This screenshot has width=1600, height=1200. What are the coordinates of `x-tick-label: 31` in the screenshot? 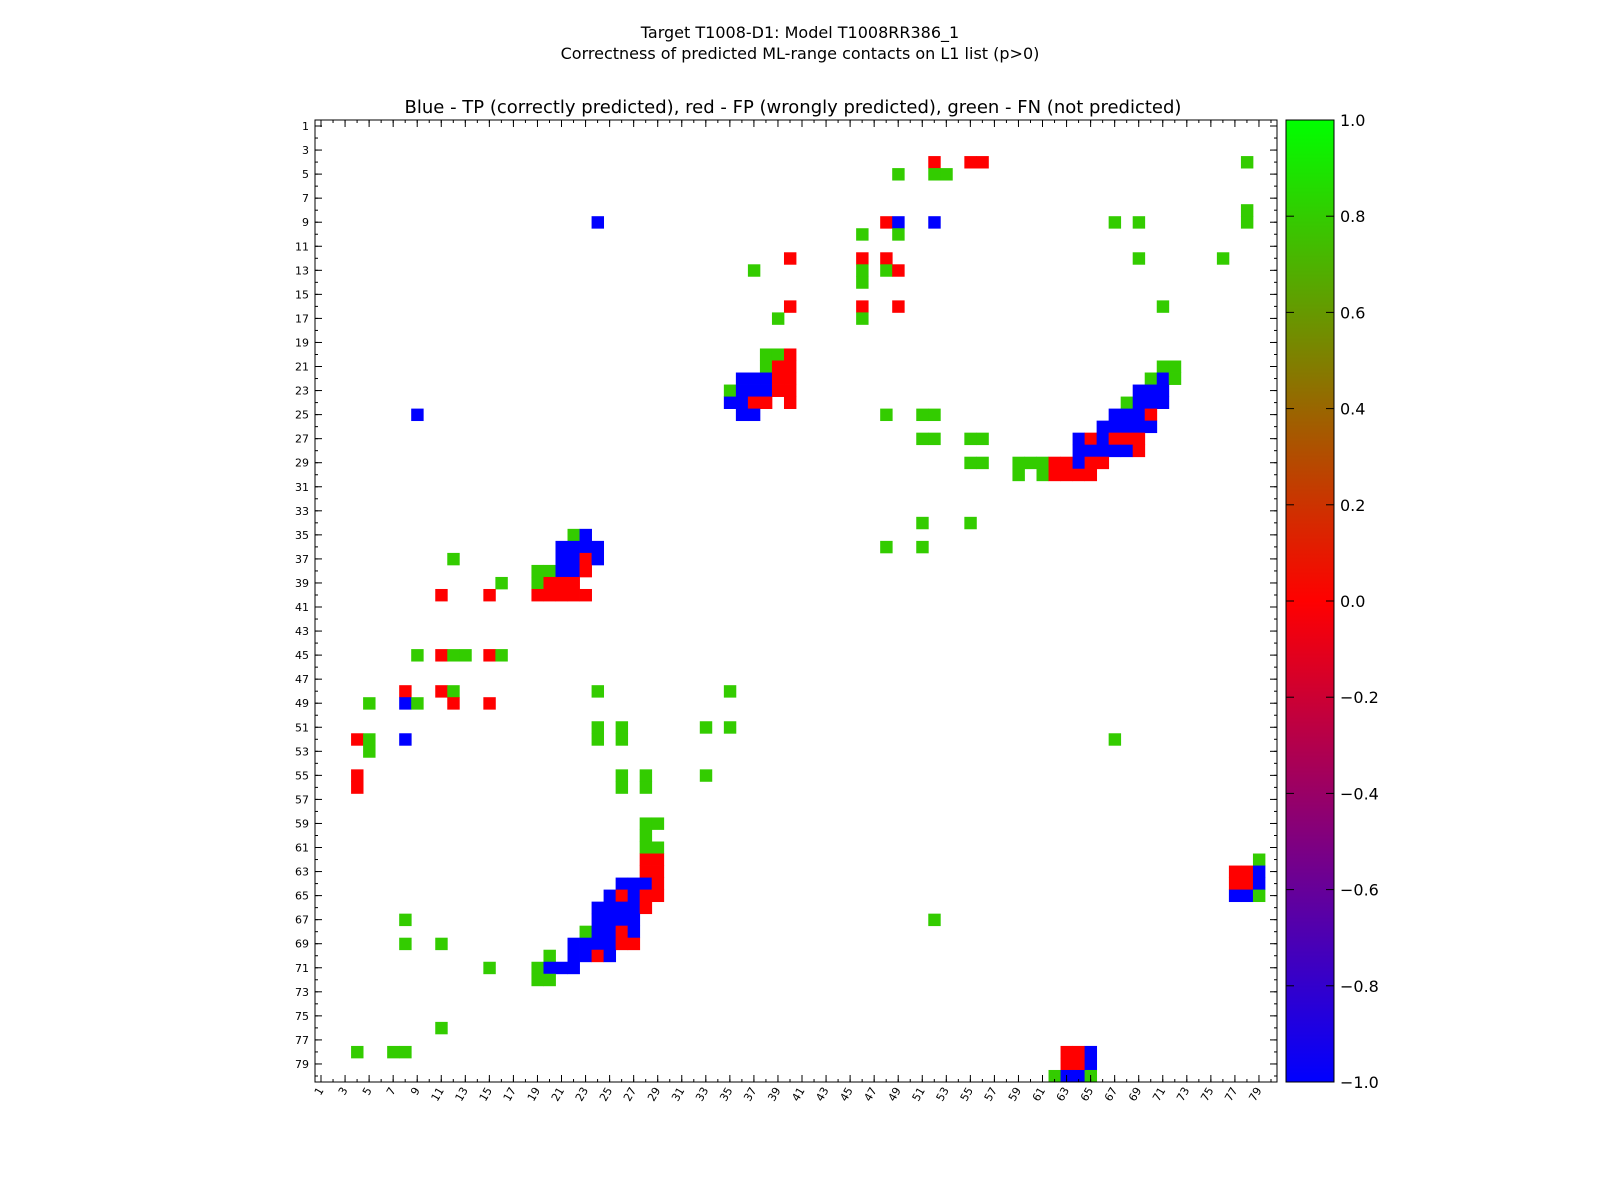 It's located at (678, 1094).